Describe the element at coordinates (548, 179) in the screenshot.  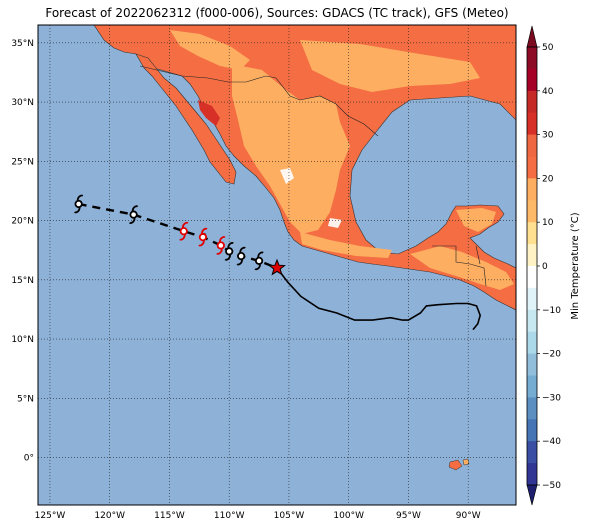
I see `colorbar-tick-label: 20` at that location.